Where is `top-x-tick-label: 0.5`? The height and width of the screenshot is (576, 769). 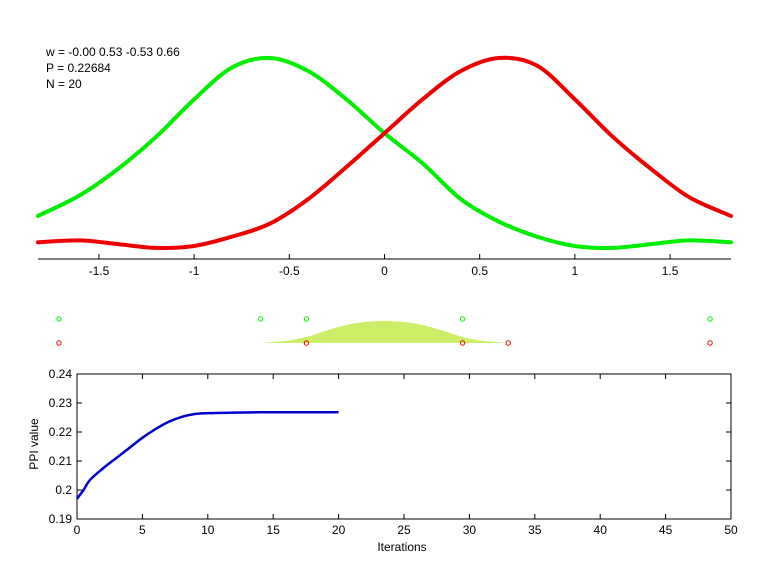
top-x-tick-label: 0.5 is located at coordinates (479, 271).